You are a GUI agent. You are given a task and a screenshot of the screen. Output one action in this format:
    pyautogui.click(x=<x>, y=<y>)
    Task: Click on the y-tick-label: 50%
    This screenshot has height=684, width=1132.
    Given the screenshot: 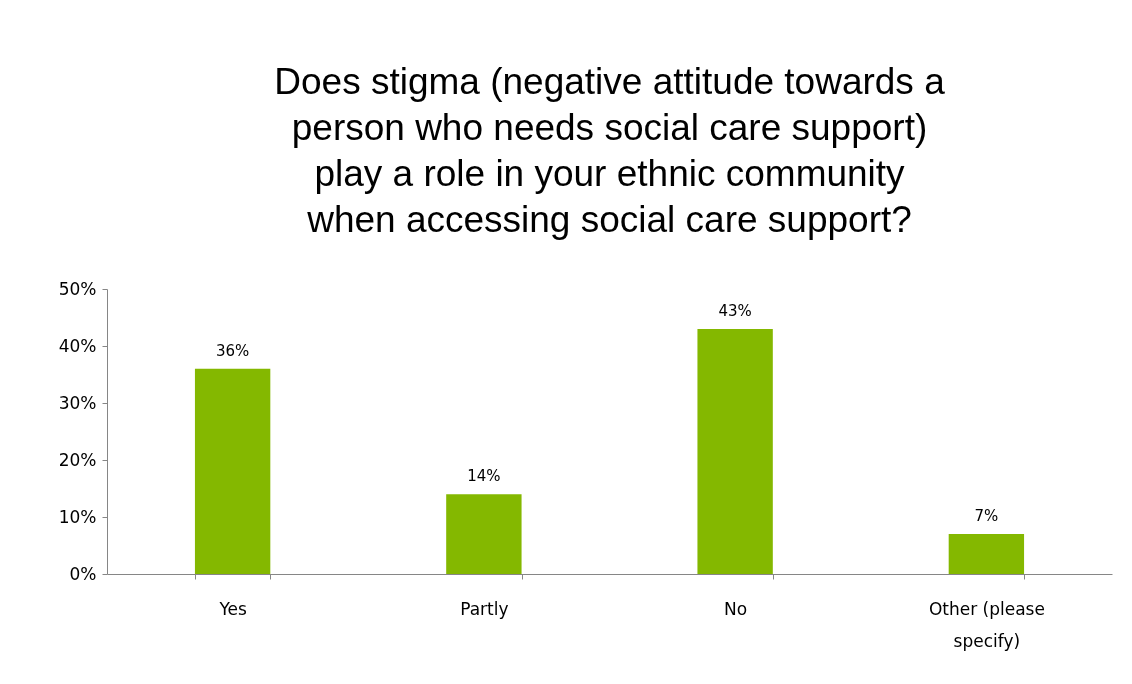 What is the action you would take?
    pyautogui.click(x=77, y=288)
    